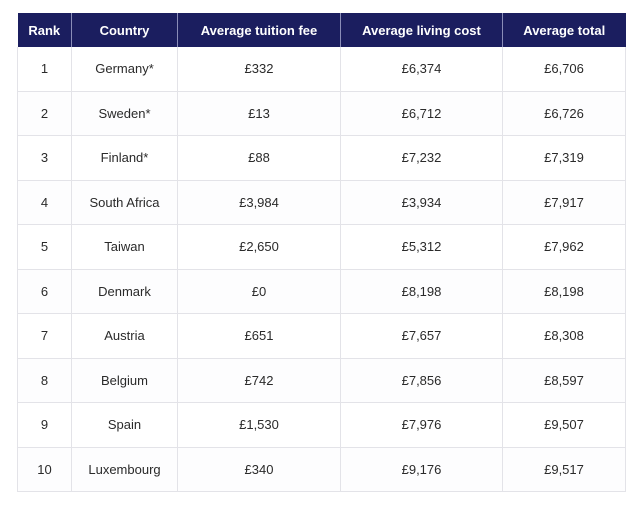  What do you see at coordinates (259, 469) in the screenshot?
I see `cell-tuition: £340` at bounding box center [259, 469].